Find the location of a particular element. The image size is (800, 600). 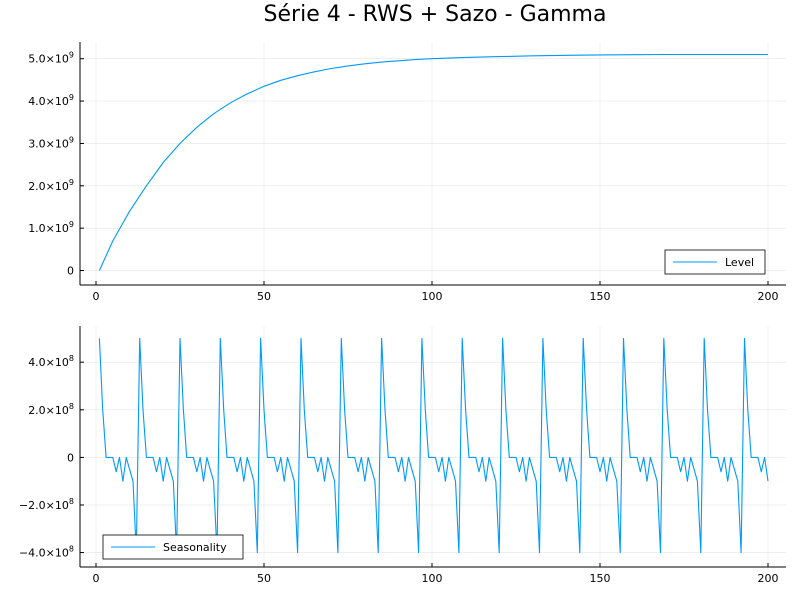

y-tick-label: 5.0×10⁹ is located at coordinates (51, 58).